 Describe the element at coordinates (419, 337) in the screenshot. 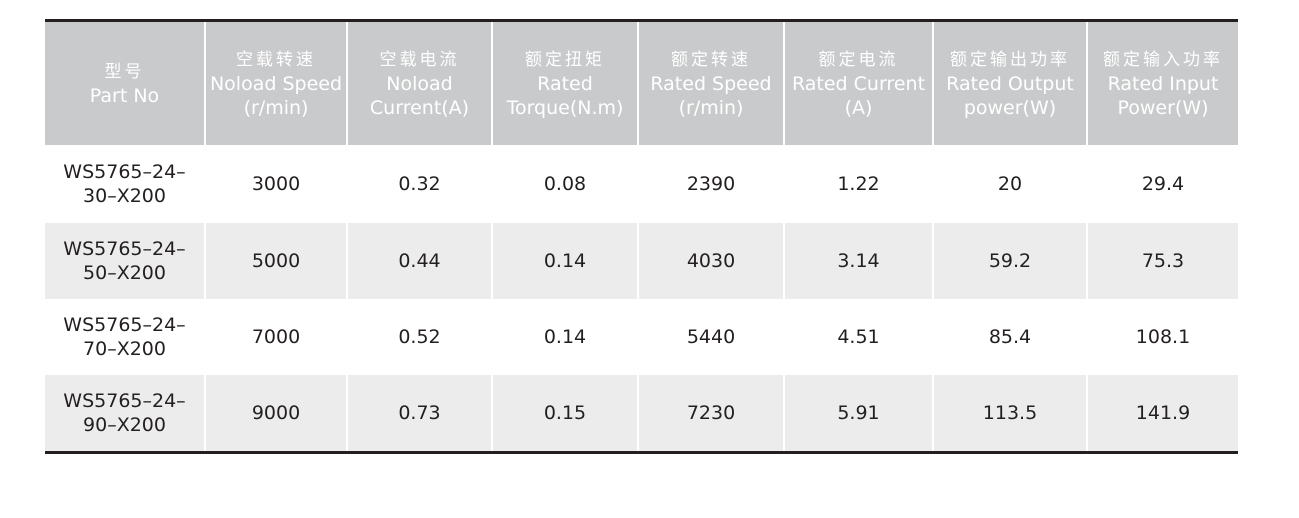

I see `value-cell: 0.52` at that location.